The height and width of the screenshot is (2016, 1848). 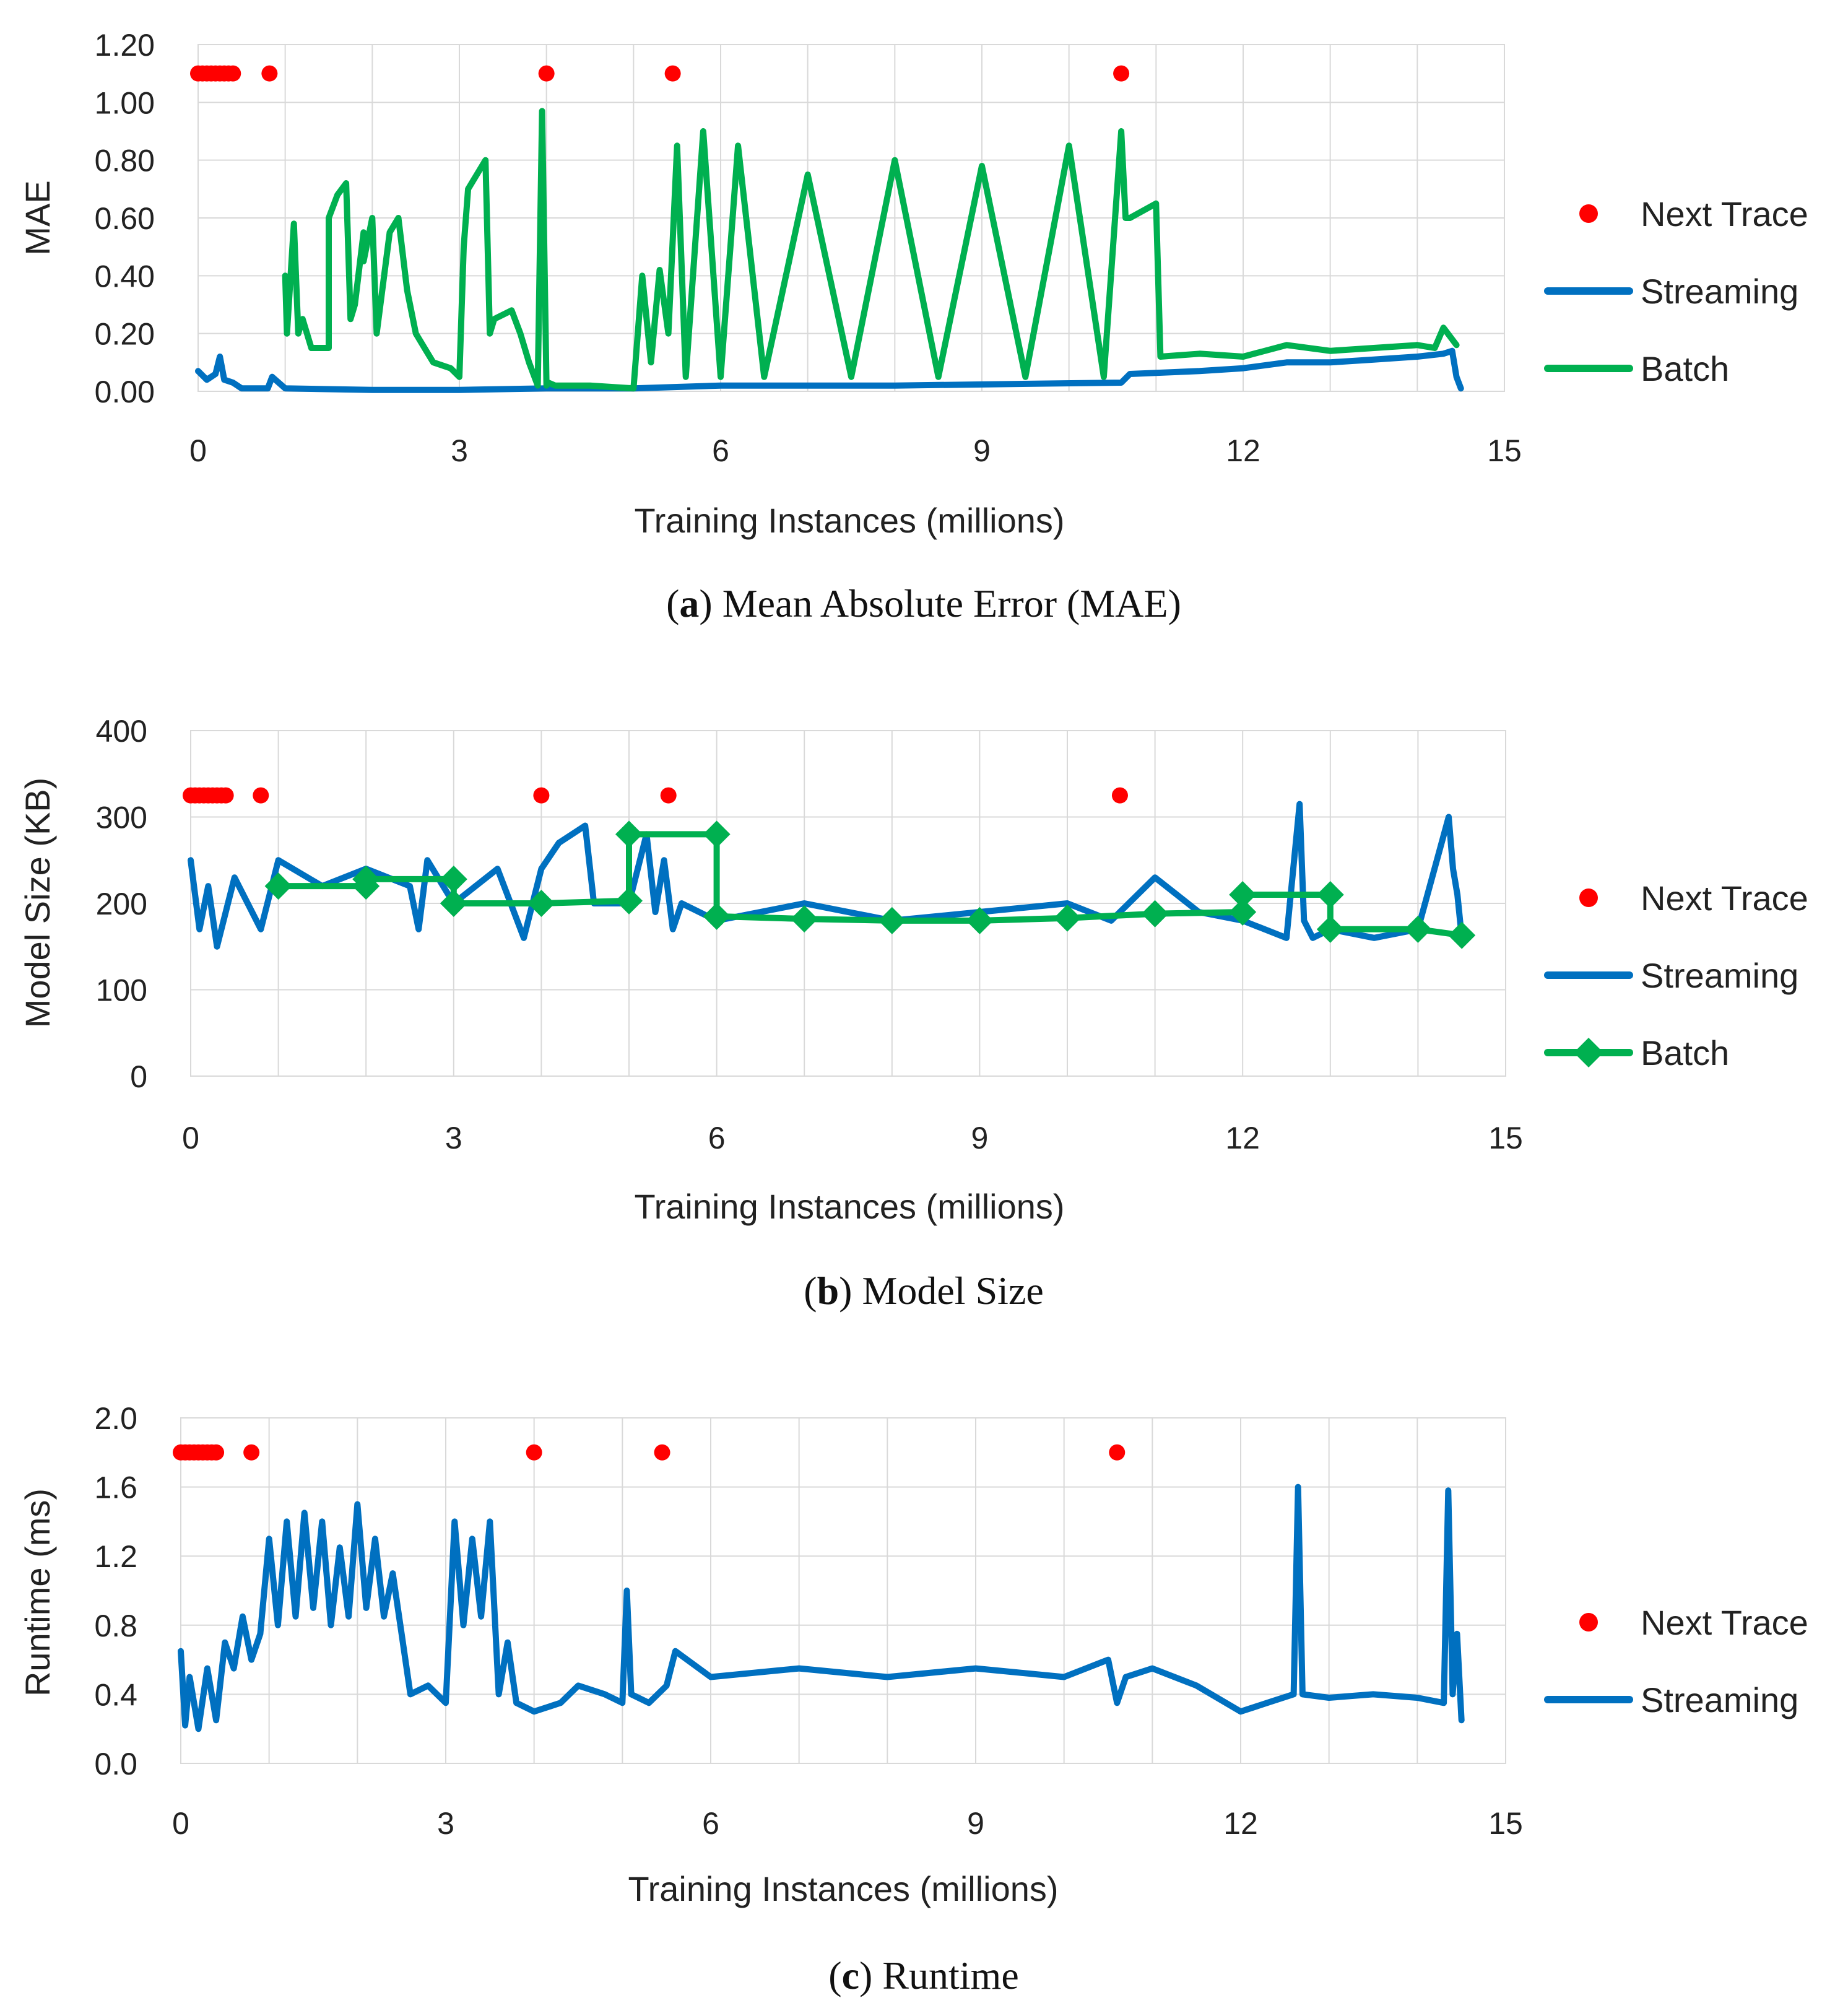 What do you see at coordinates (1685, 368) in the screenshot?
I see `panel-a-legend-batch-label: Batch` at bounding box center [1685, 368].